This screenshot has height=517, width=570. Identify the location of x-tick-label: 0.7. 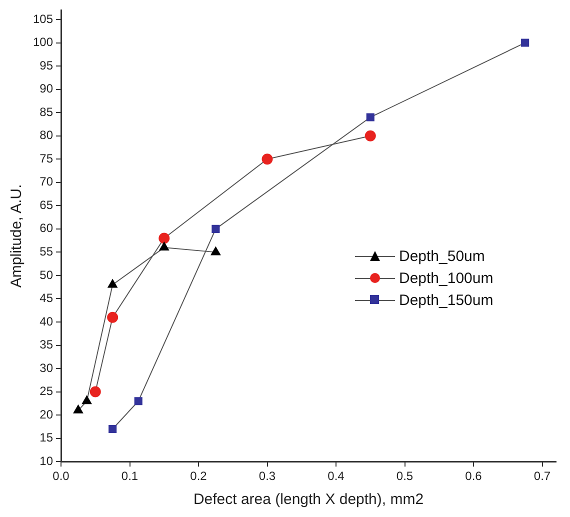
(542, 476).